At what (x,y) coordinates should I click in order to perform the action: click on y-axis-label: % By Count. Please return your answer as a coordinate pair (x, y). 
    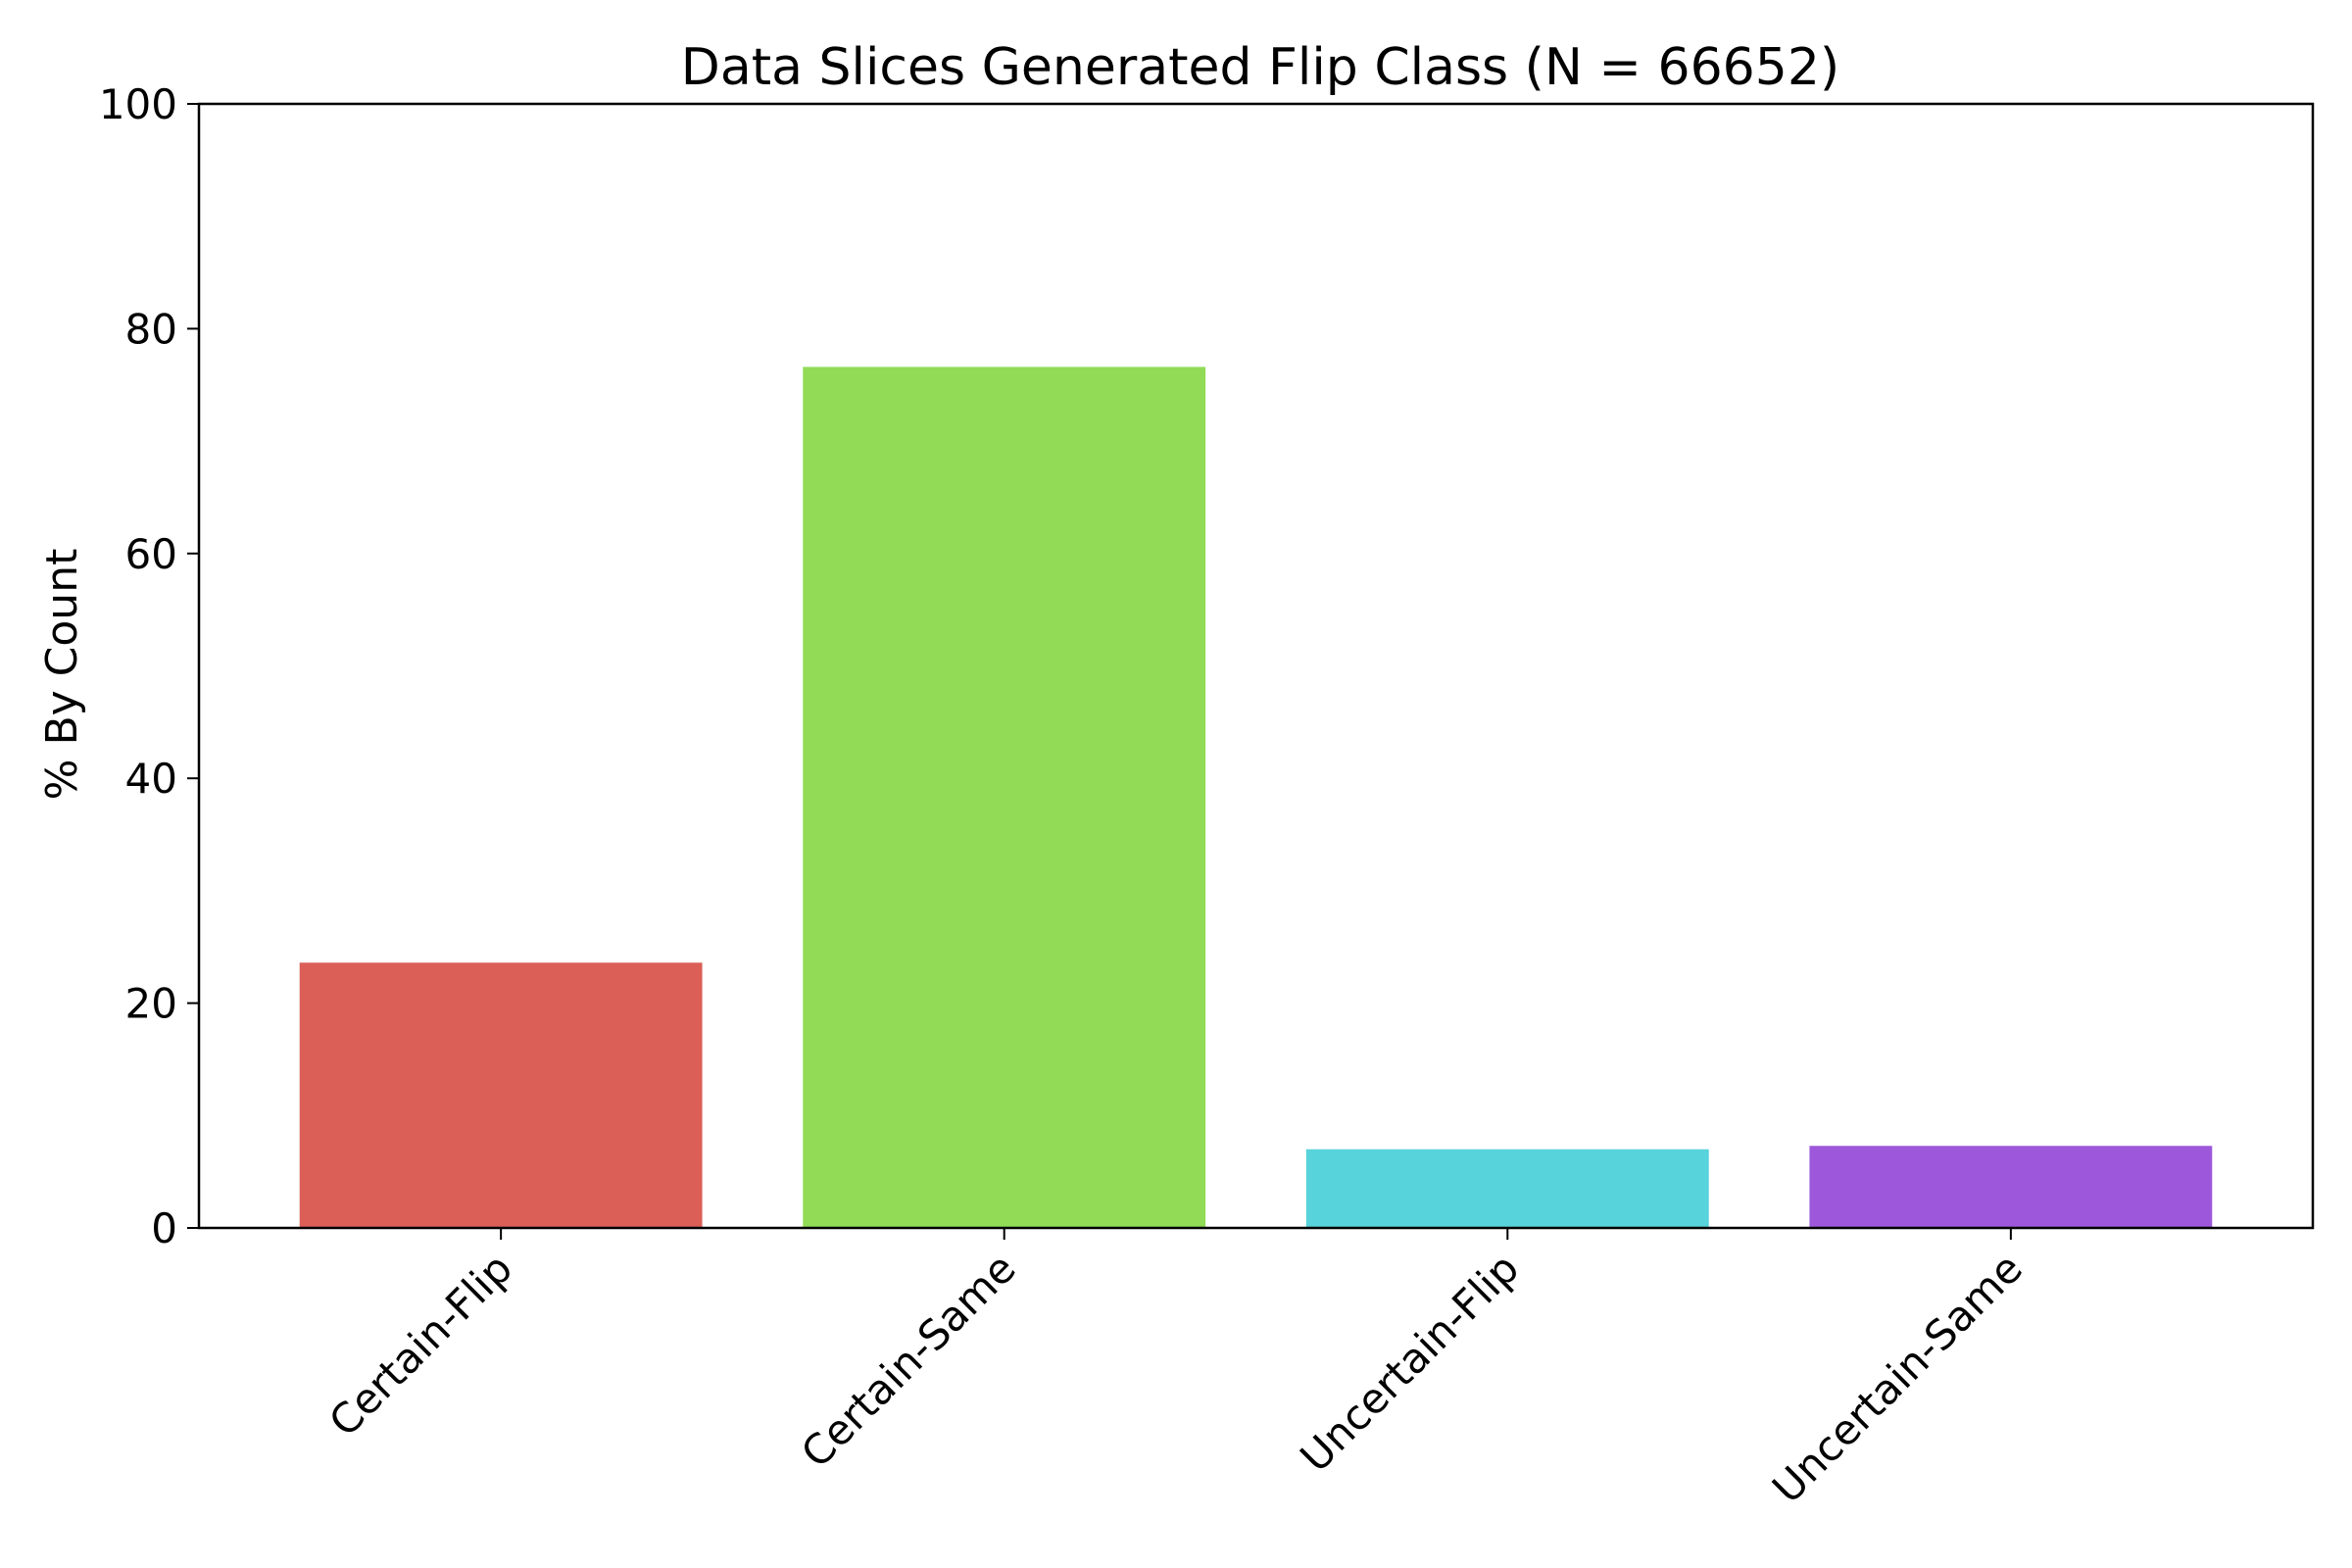
    Looking at the image, I should click on (62, 675).